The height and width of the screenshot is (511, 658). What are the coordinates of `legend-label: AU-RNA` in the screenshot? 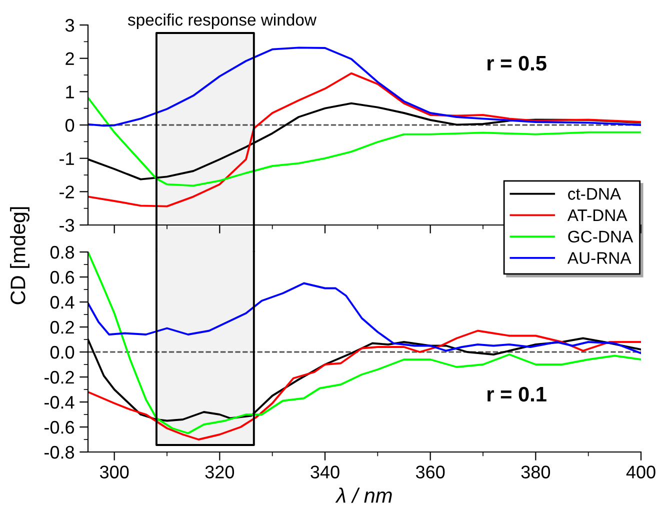 It's located at (599, 258).